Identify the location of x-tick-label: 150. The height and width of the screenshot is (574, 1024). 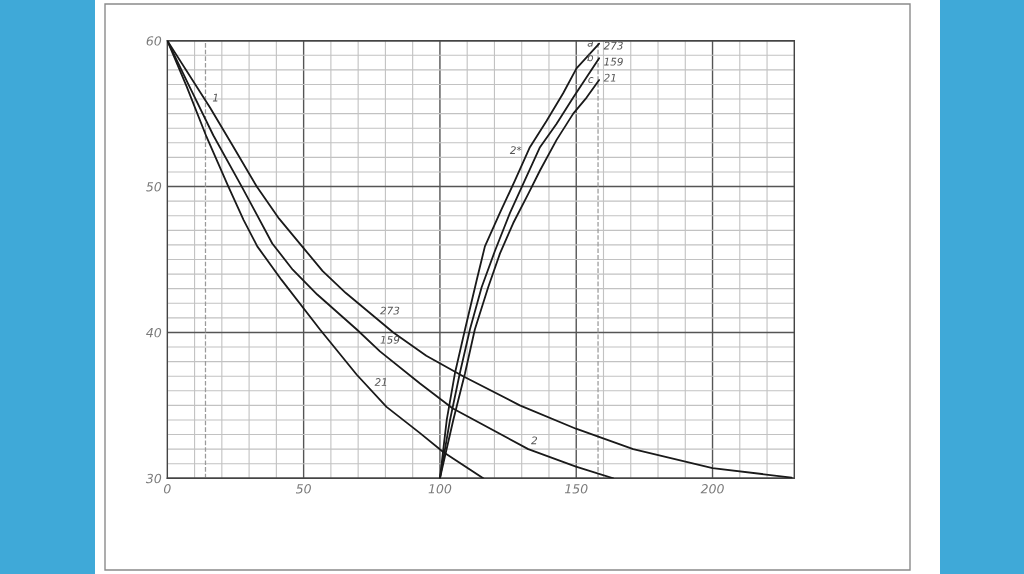
(576, 489).